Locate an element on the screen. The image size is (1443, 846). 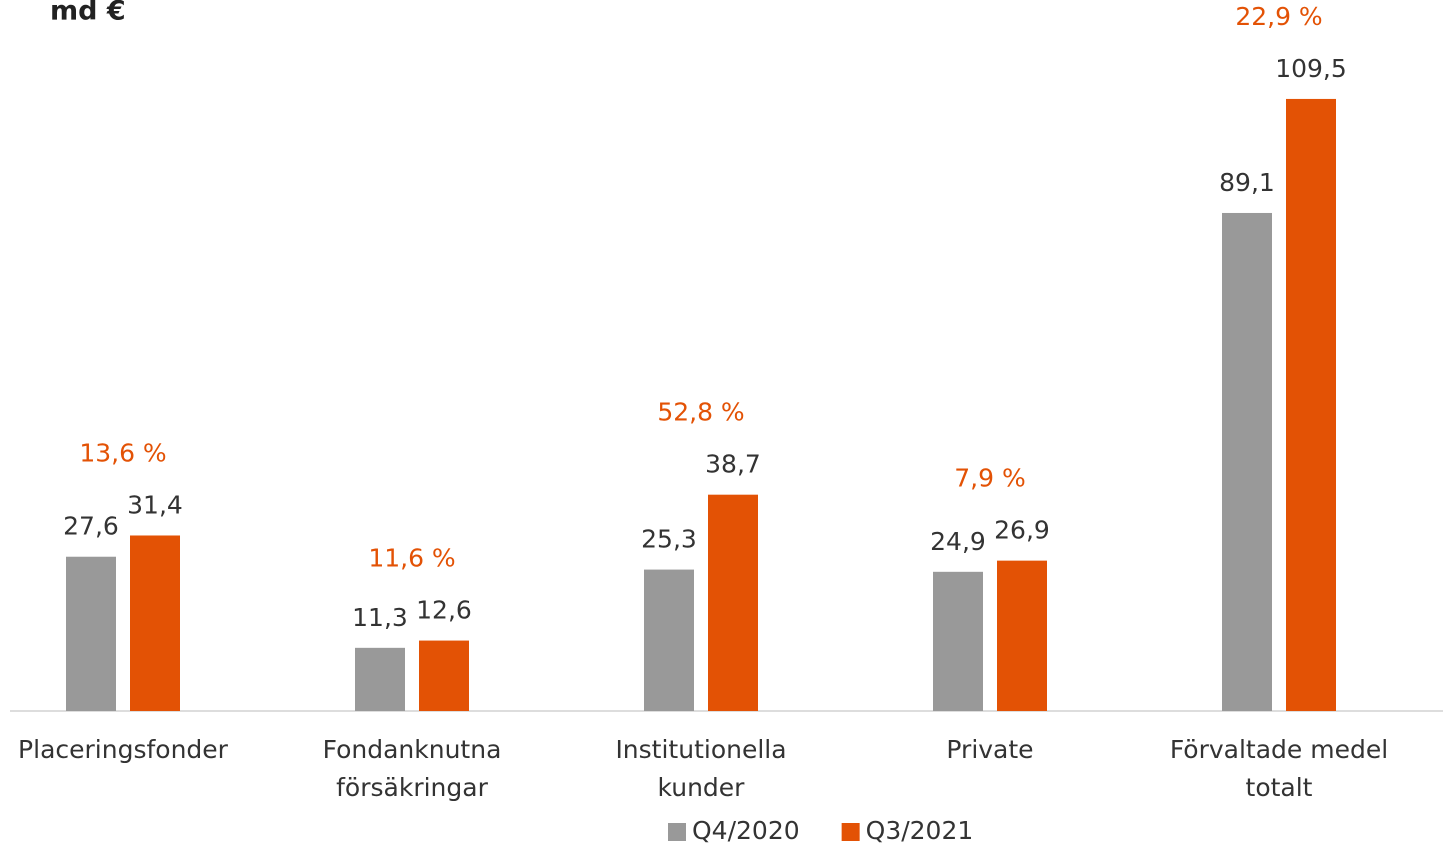
growth-label: 22,9 % is located at coordinates (1278, 16).